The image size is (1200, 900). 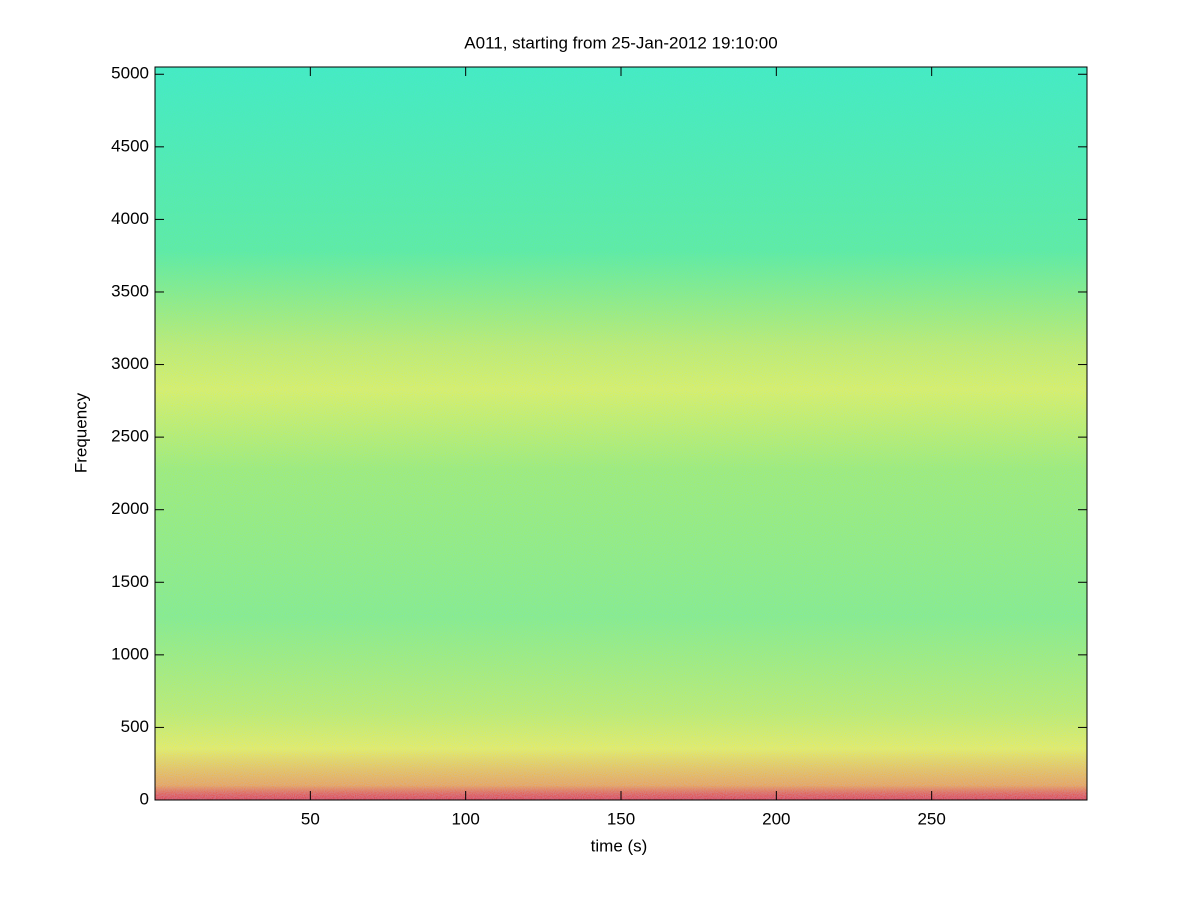 What do you see at coordinates (130, 653) in the screenshot?
I see `y-tick-label: 1000` at bounding box center [130, 653].